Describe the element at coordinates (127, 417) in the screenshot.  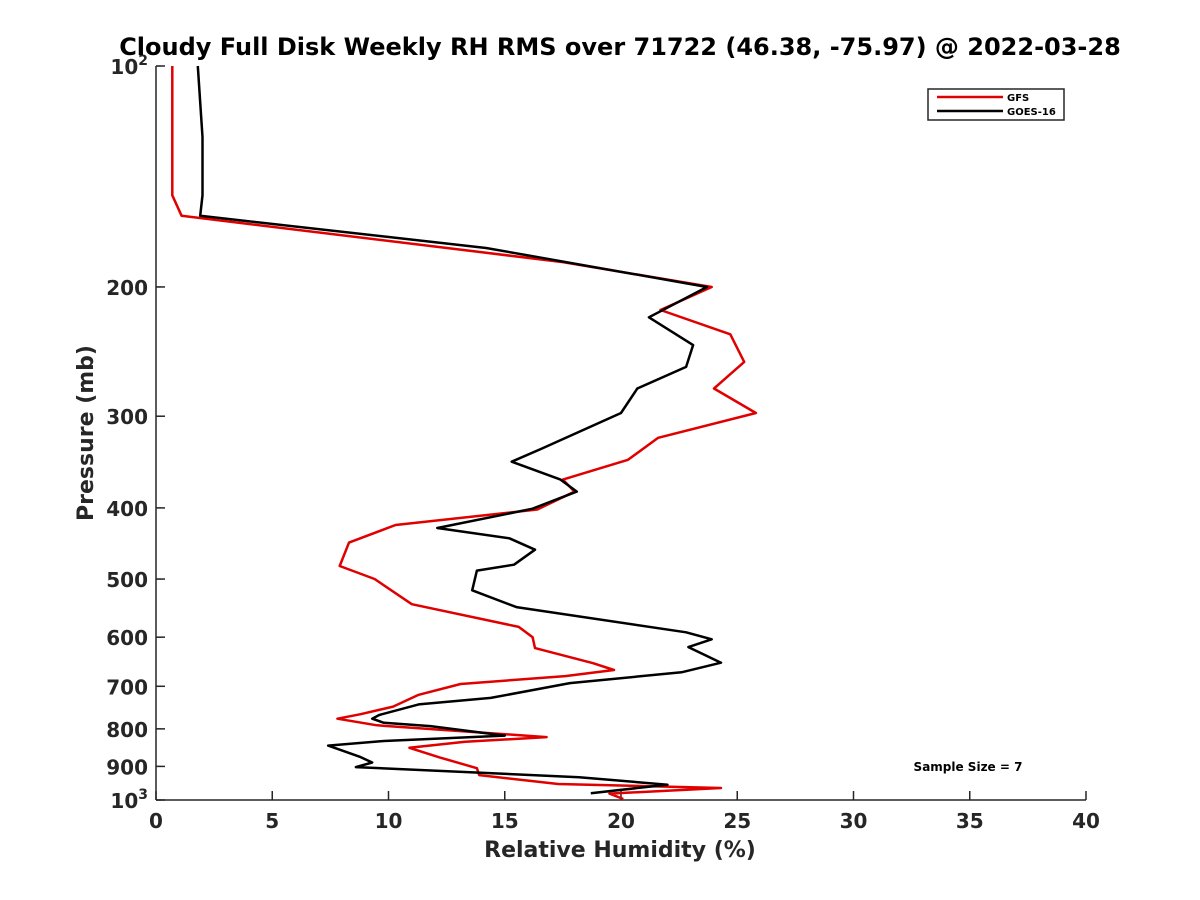
I see `y-tick-label: 300` at that location.